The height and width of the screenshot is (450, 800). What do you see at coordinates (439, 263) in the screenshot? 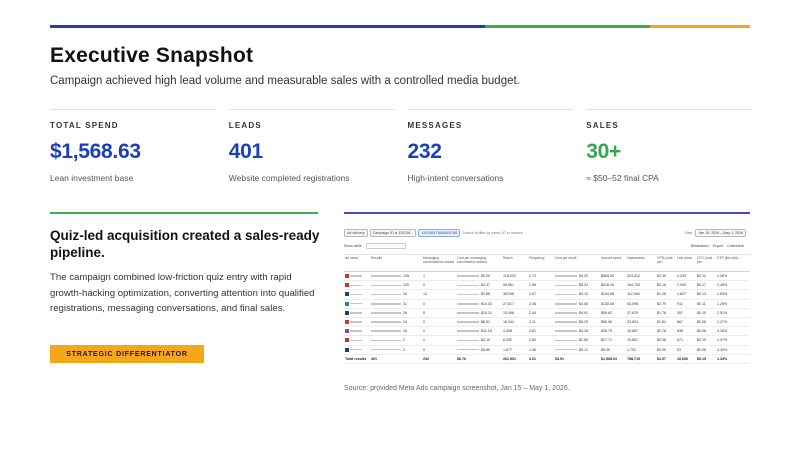
I see `column-header: Messaging conversations started` at bounding box center [439, 263].